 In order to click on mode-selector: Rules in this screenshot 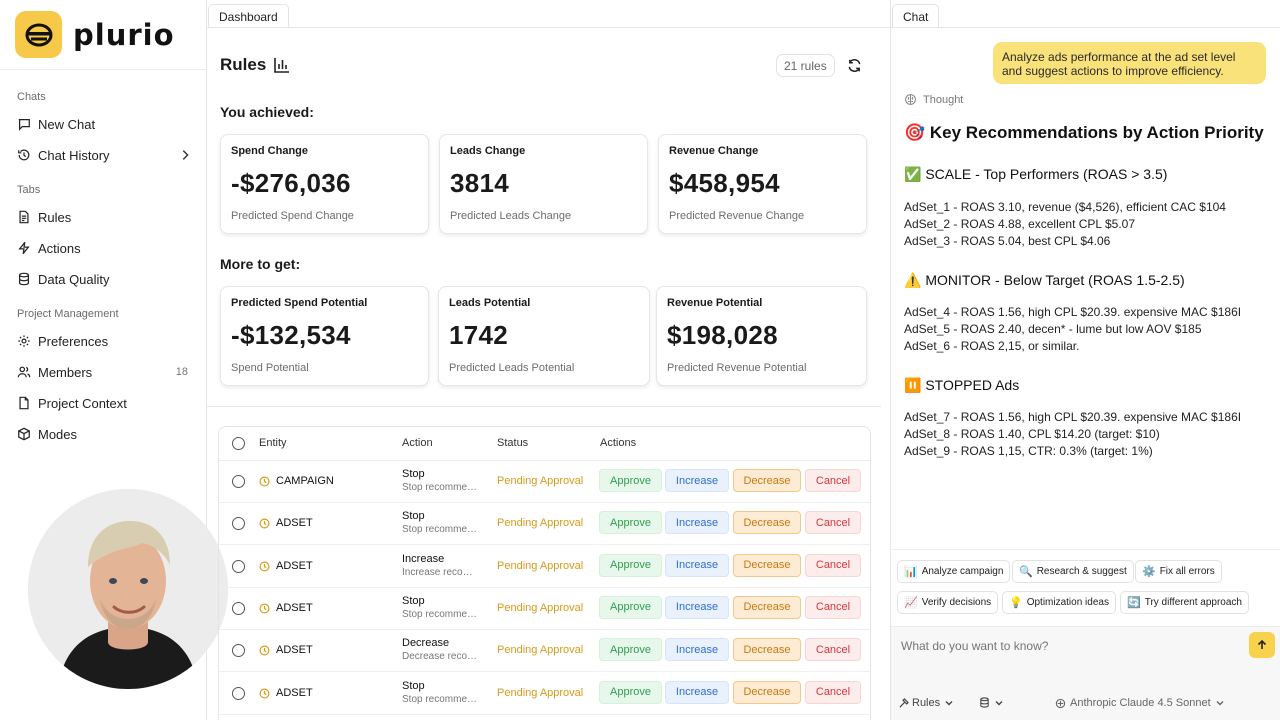, I will do `click(926, 703)`.